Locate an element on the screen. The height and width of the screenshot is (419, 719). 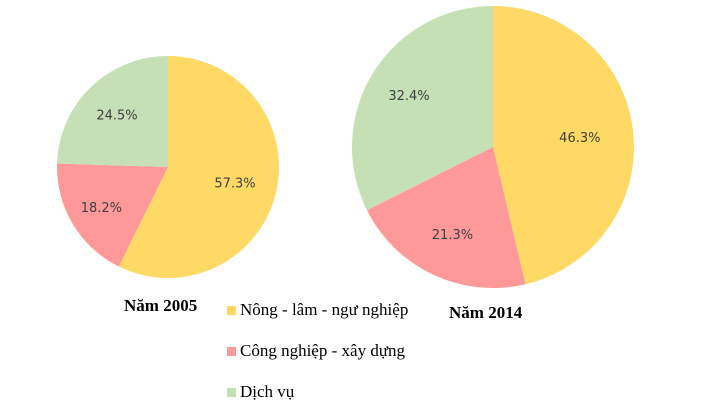
pie-title-2005: Năm 2005 is located at coordinates (161, 305).